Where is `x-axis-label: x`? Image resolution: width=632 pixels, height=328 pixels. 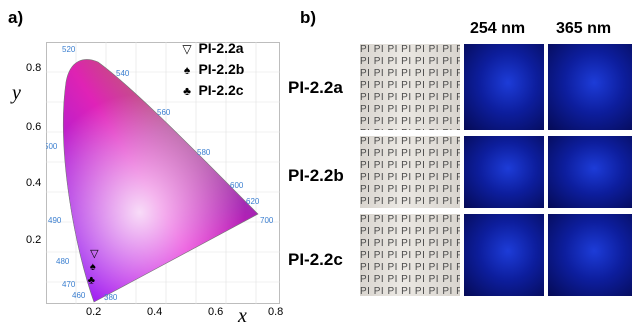
x-axis-label: x is located at coordinates (242, 316).